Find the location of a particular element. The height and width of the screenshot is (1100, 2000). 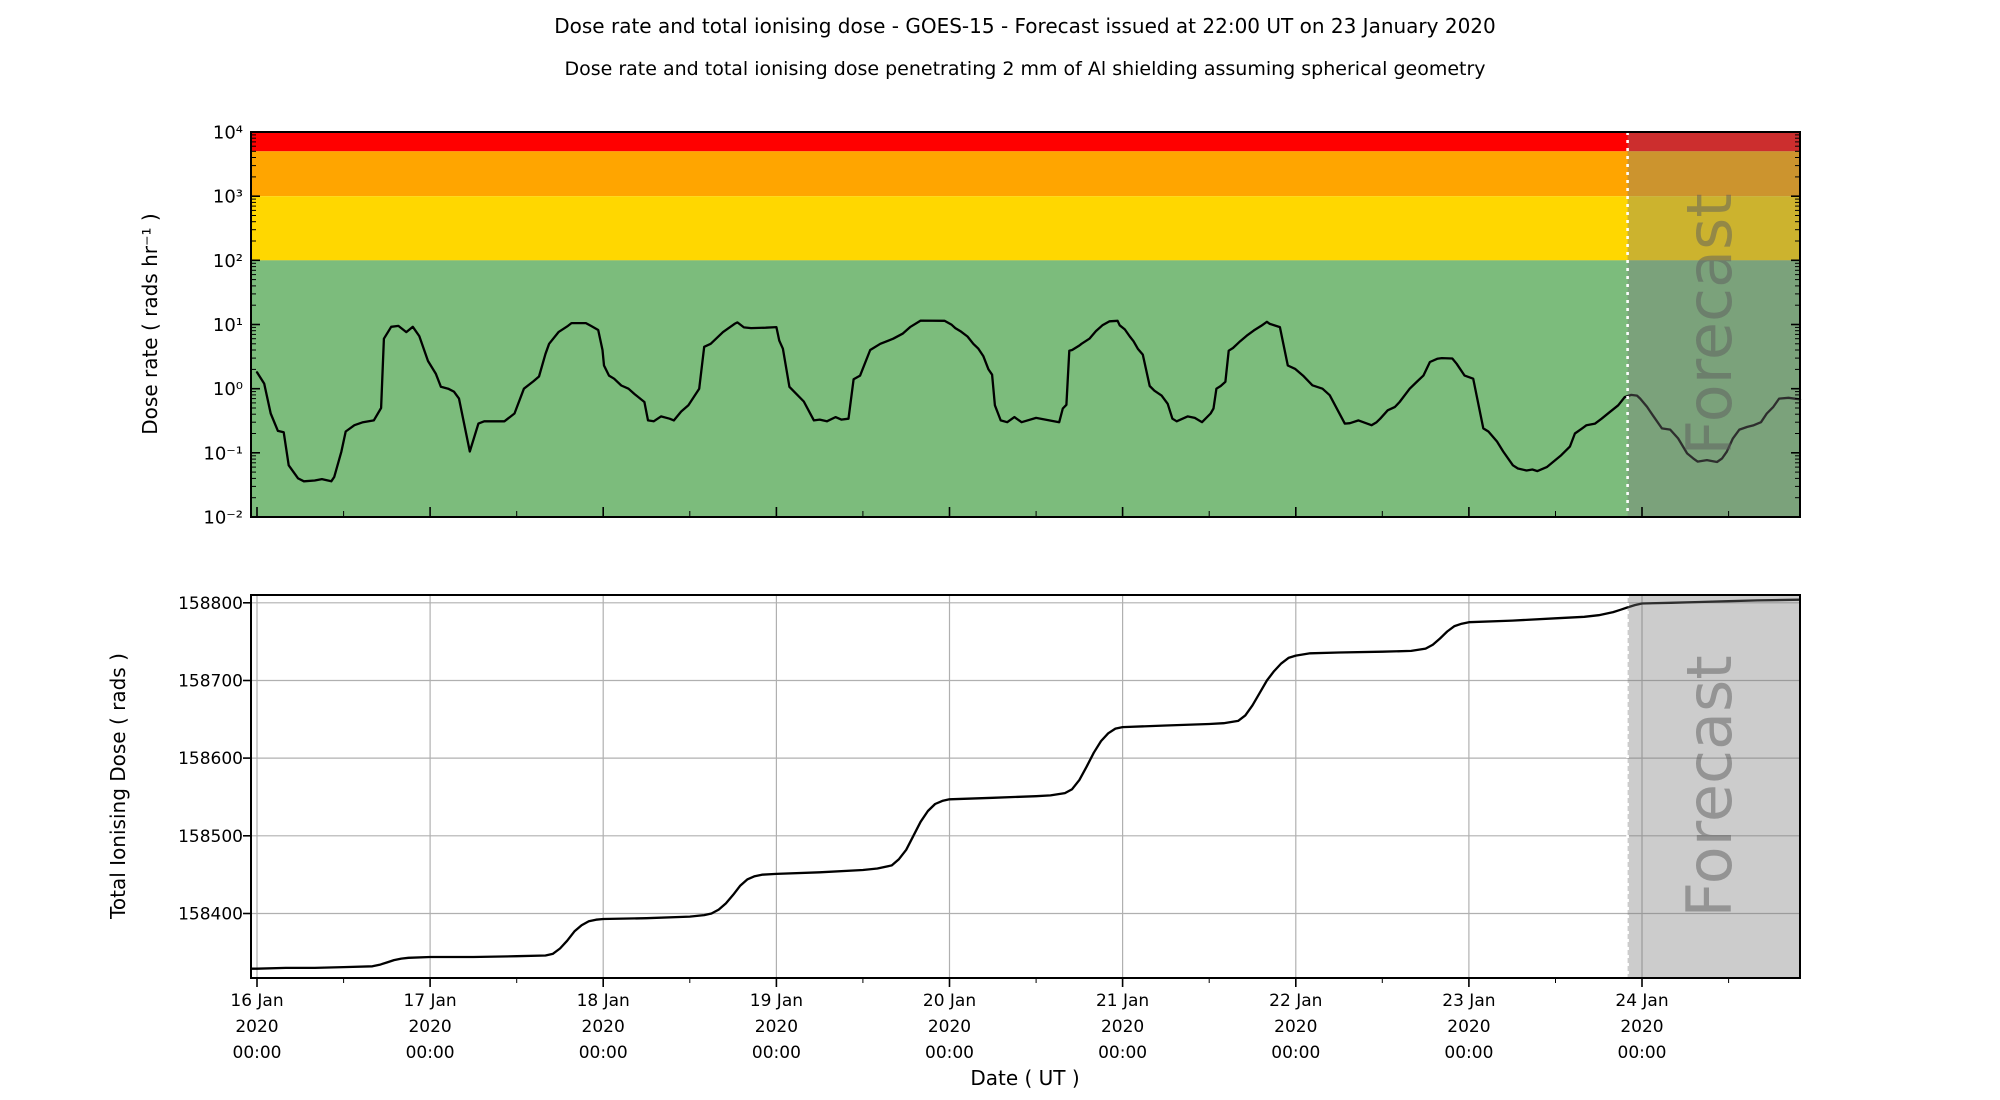

x-tick-date-label: 20 Jan 2020 00:00 is located at coordinates (949, 1027).